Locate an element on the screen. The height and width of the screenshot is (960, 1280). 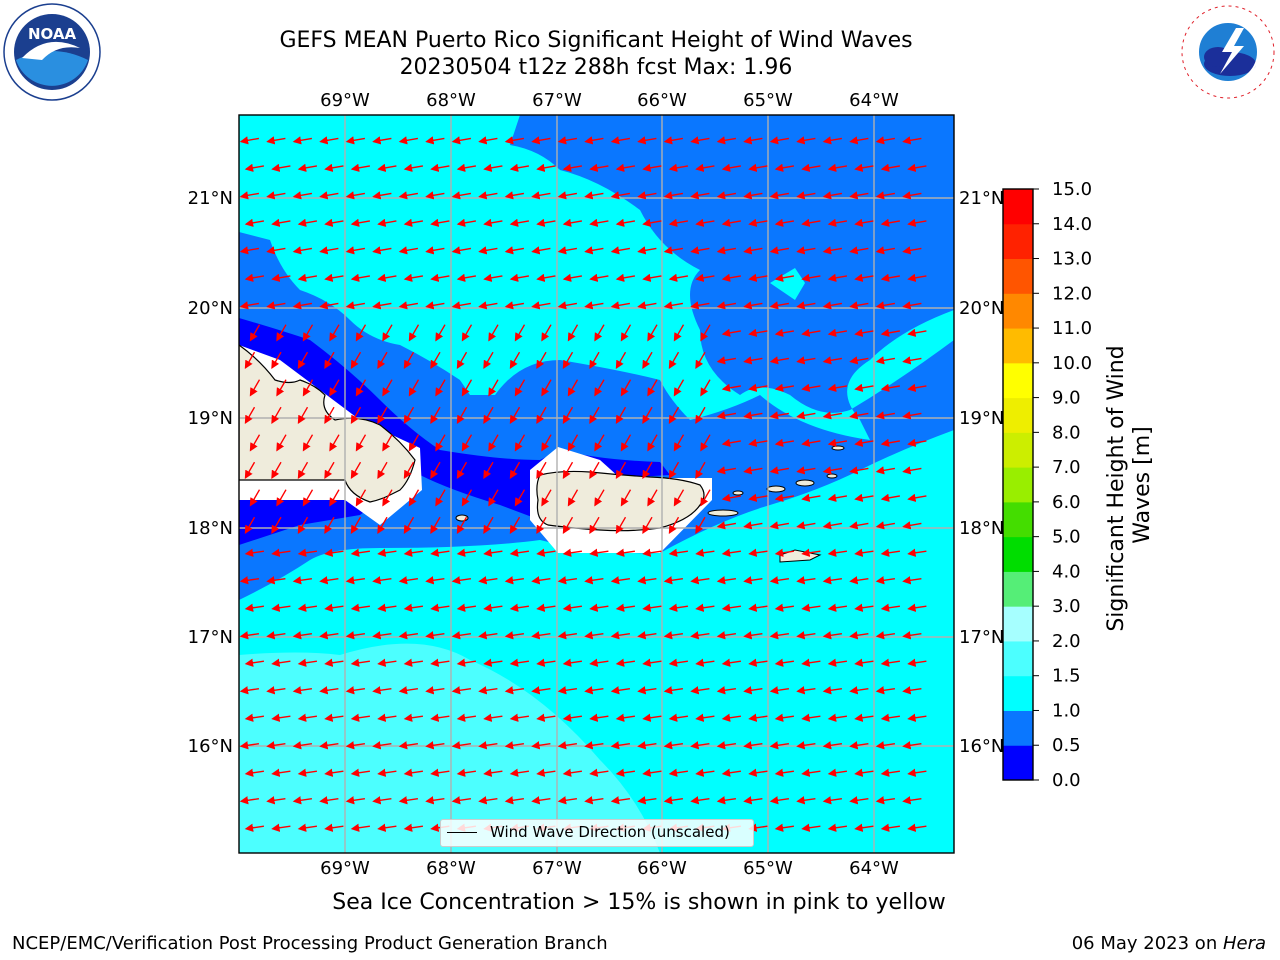
lat-ticks-right: 21°N 20°N 19°N 18°N 17°N 16°N is located at coordinates (981, 472).